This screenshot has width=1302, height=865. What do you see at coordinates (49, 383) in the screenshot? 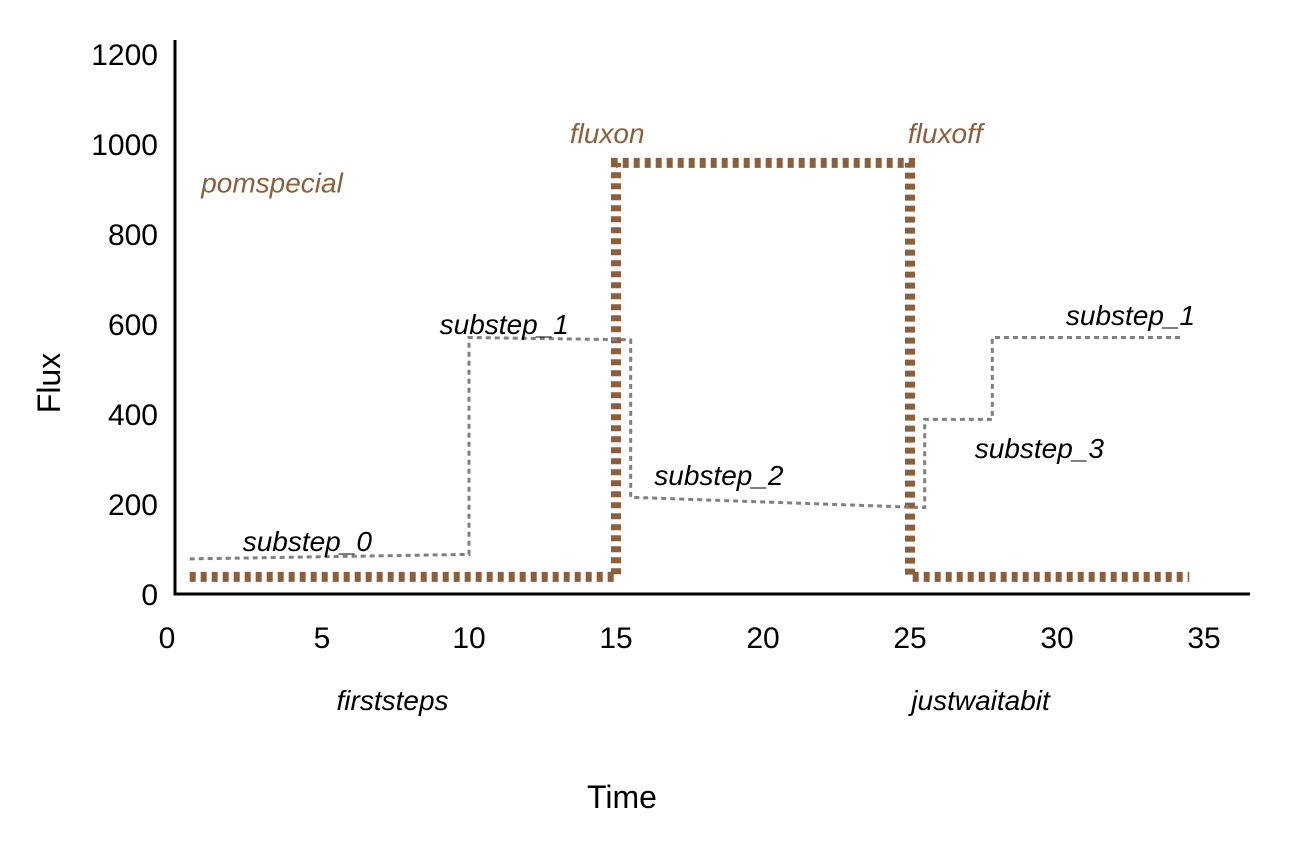
I see `y-axis-title: Flux` at bounding box center [49, 383].